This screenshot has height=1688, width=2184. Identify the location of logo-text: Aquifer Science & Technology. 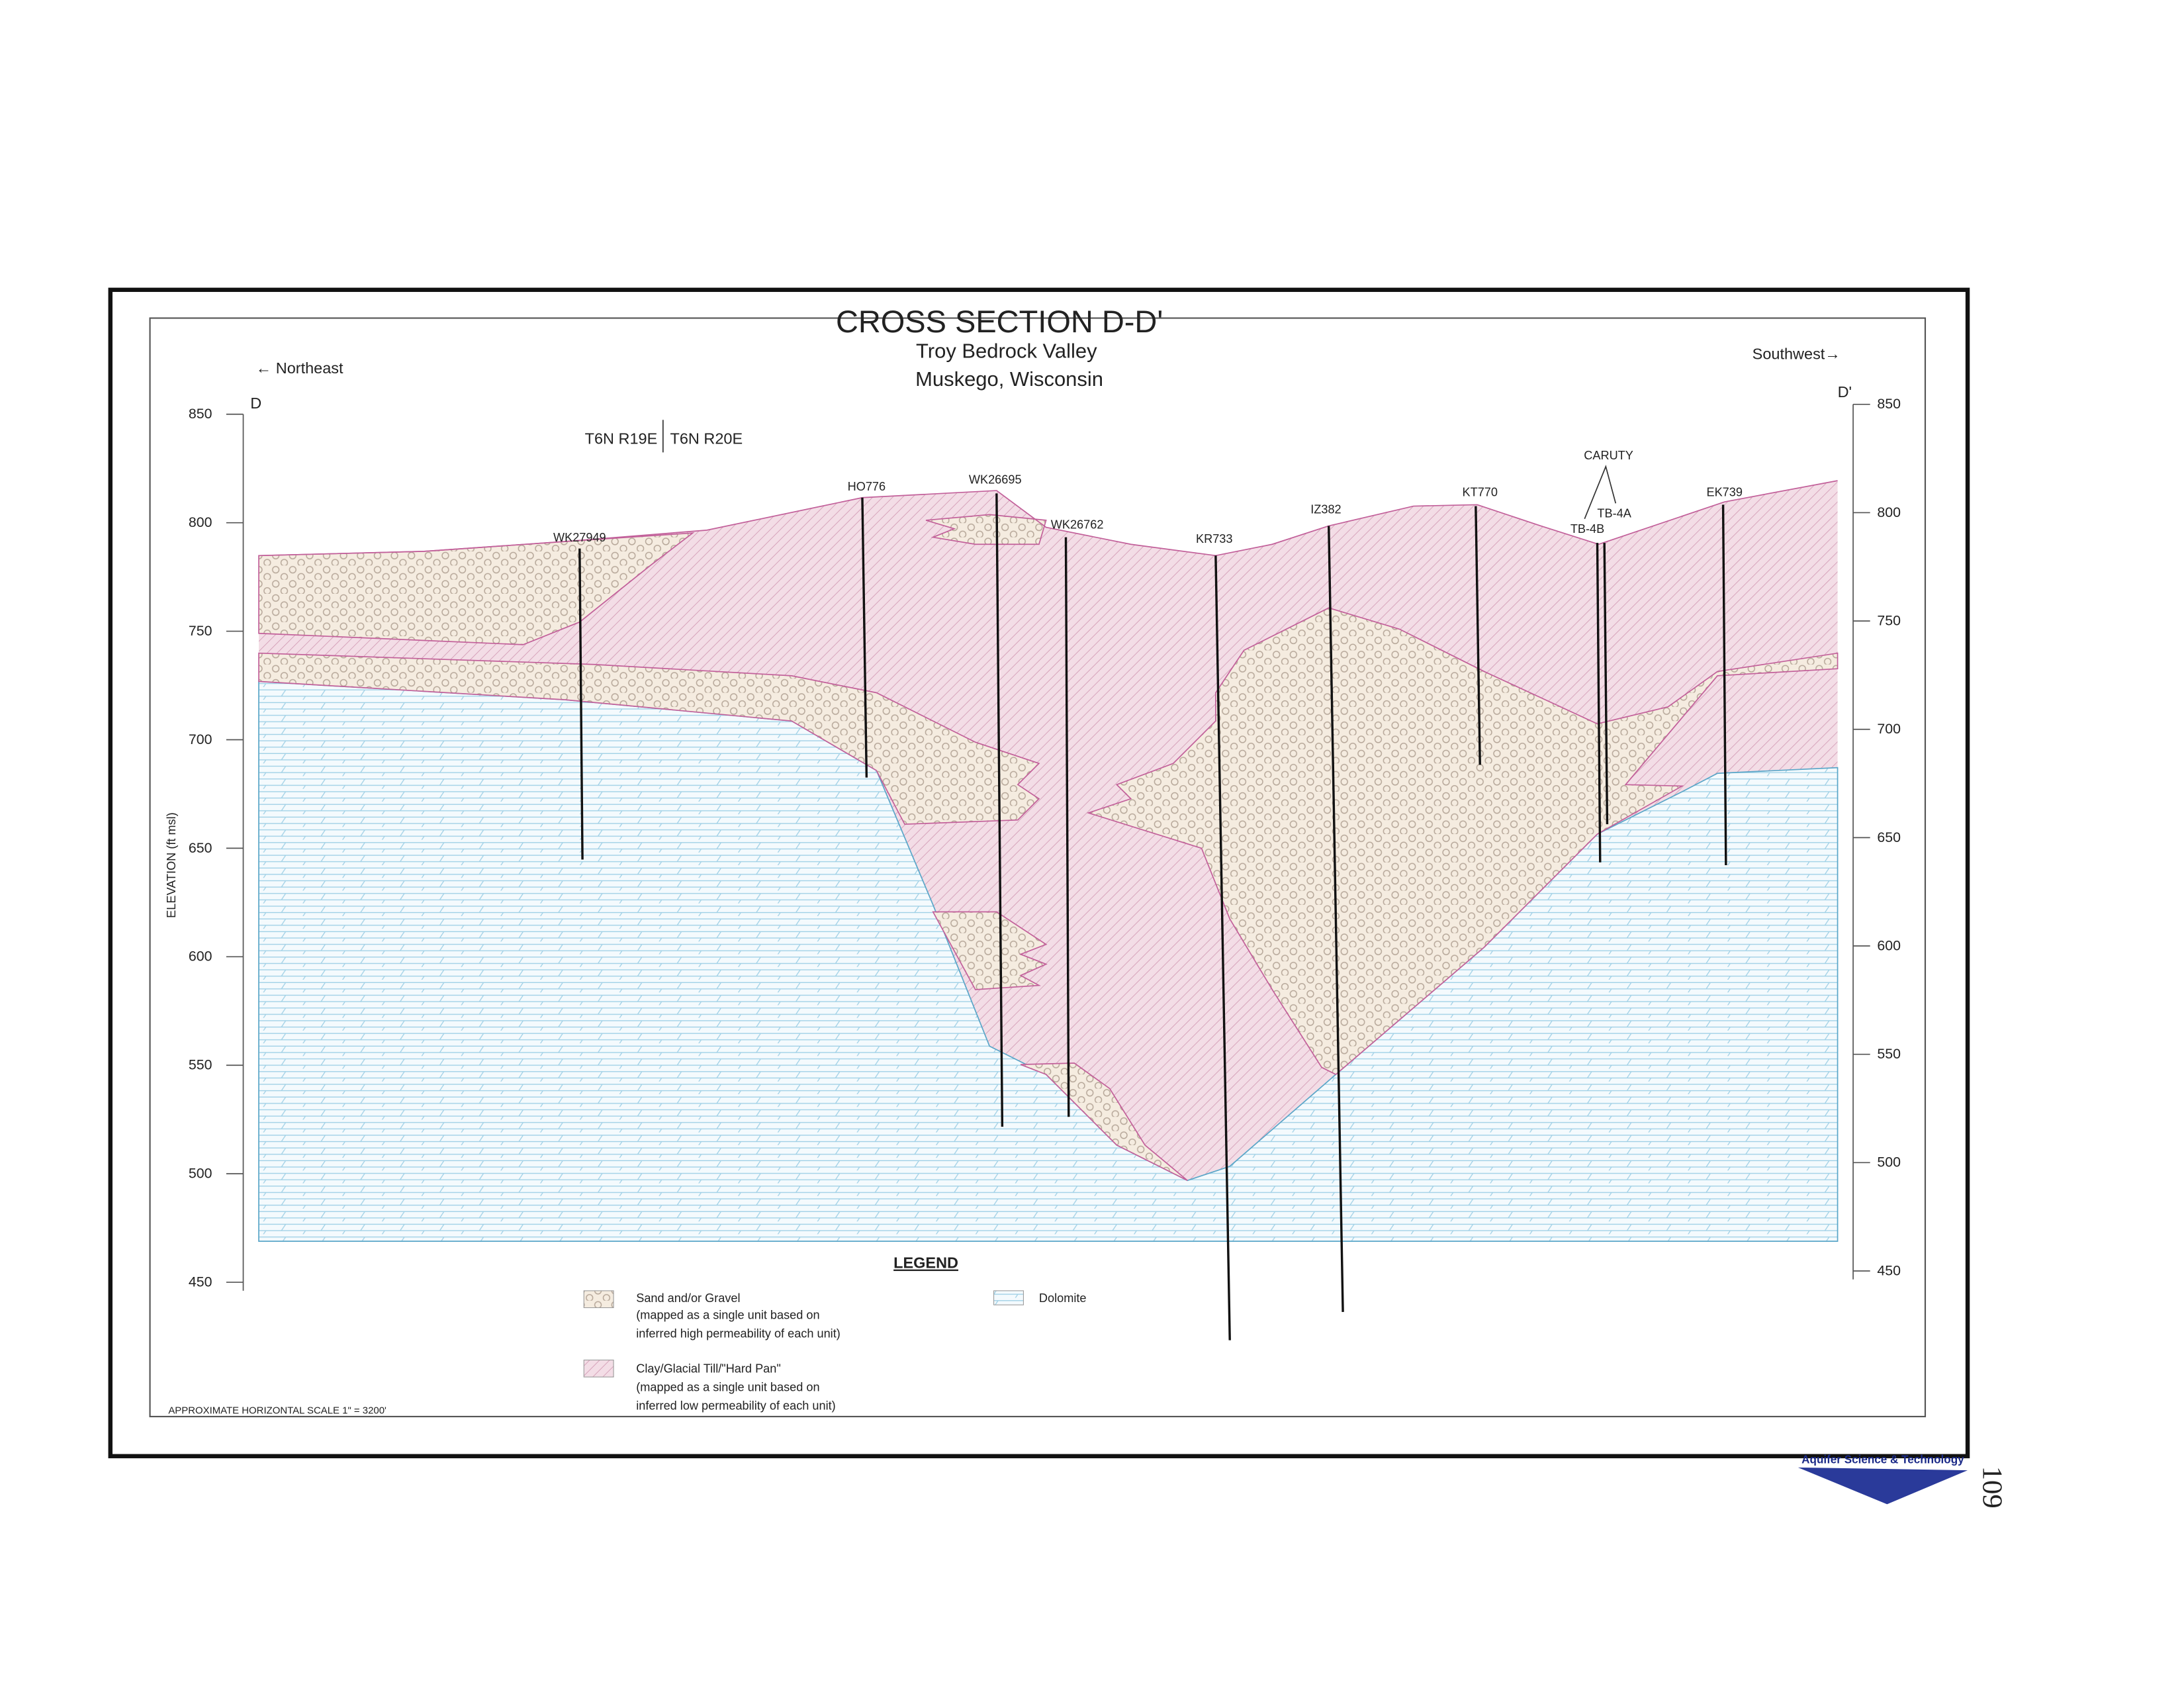
(1883, 1459).